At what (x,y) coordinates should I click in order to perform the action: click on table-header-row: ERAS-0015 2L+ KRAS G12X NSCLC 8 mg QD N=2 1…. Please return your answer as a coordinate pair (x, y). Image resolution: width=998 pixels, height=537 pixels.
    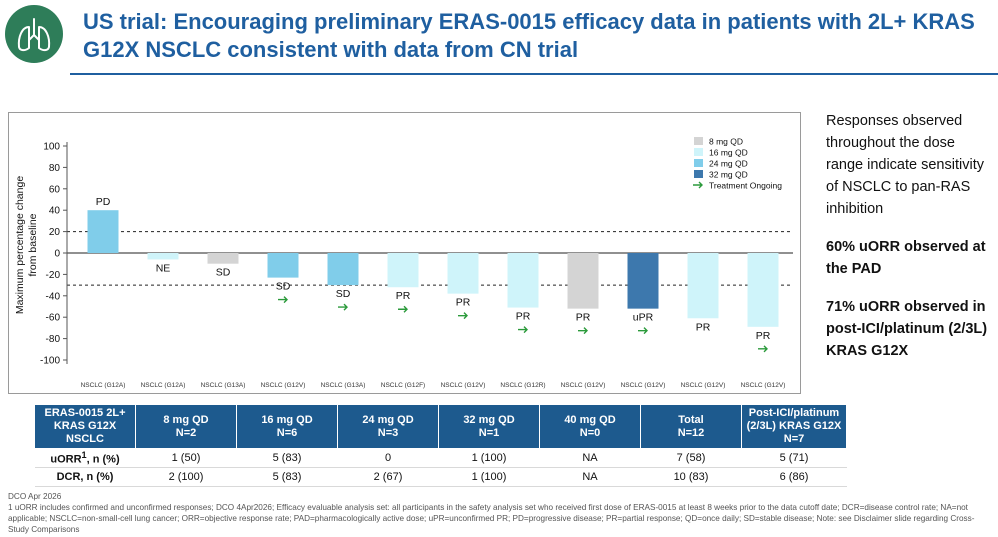
    Looking at the image, I should click on (440, 426).